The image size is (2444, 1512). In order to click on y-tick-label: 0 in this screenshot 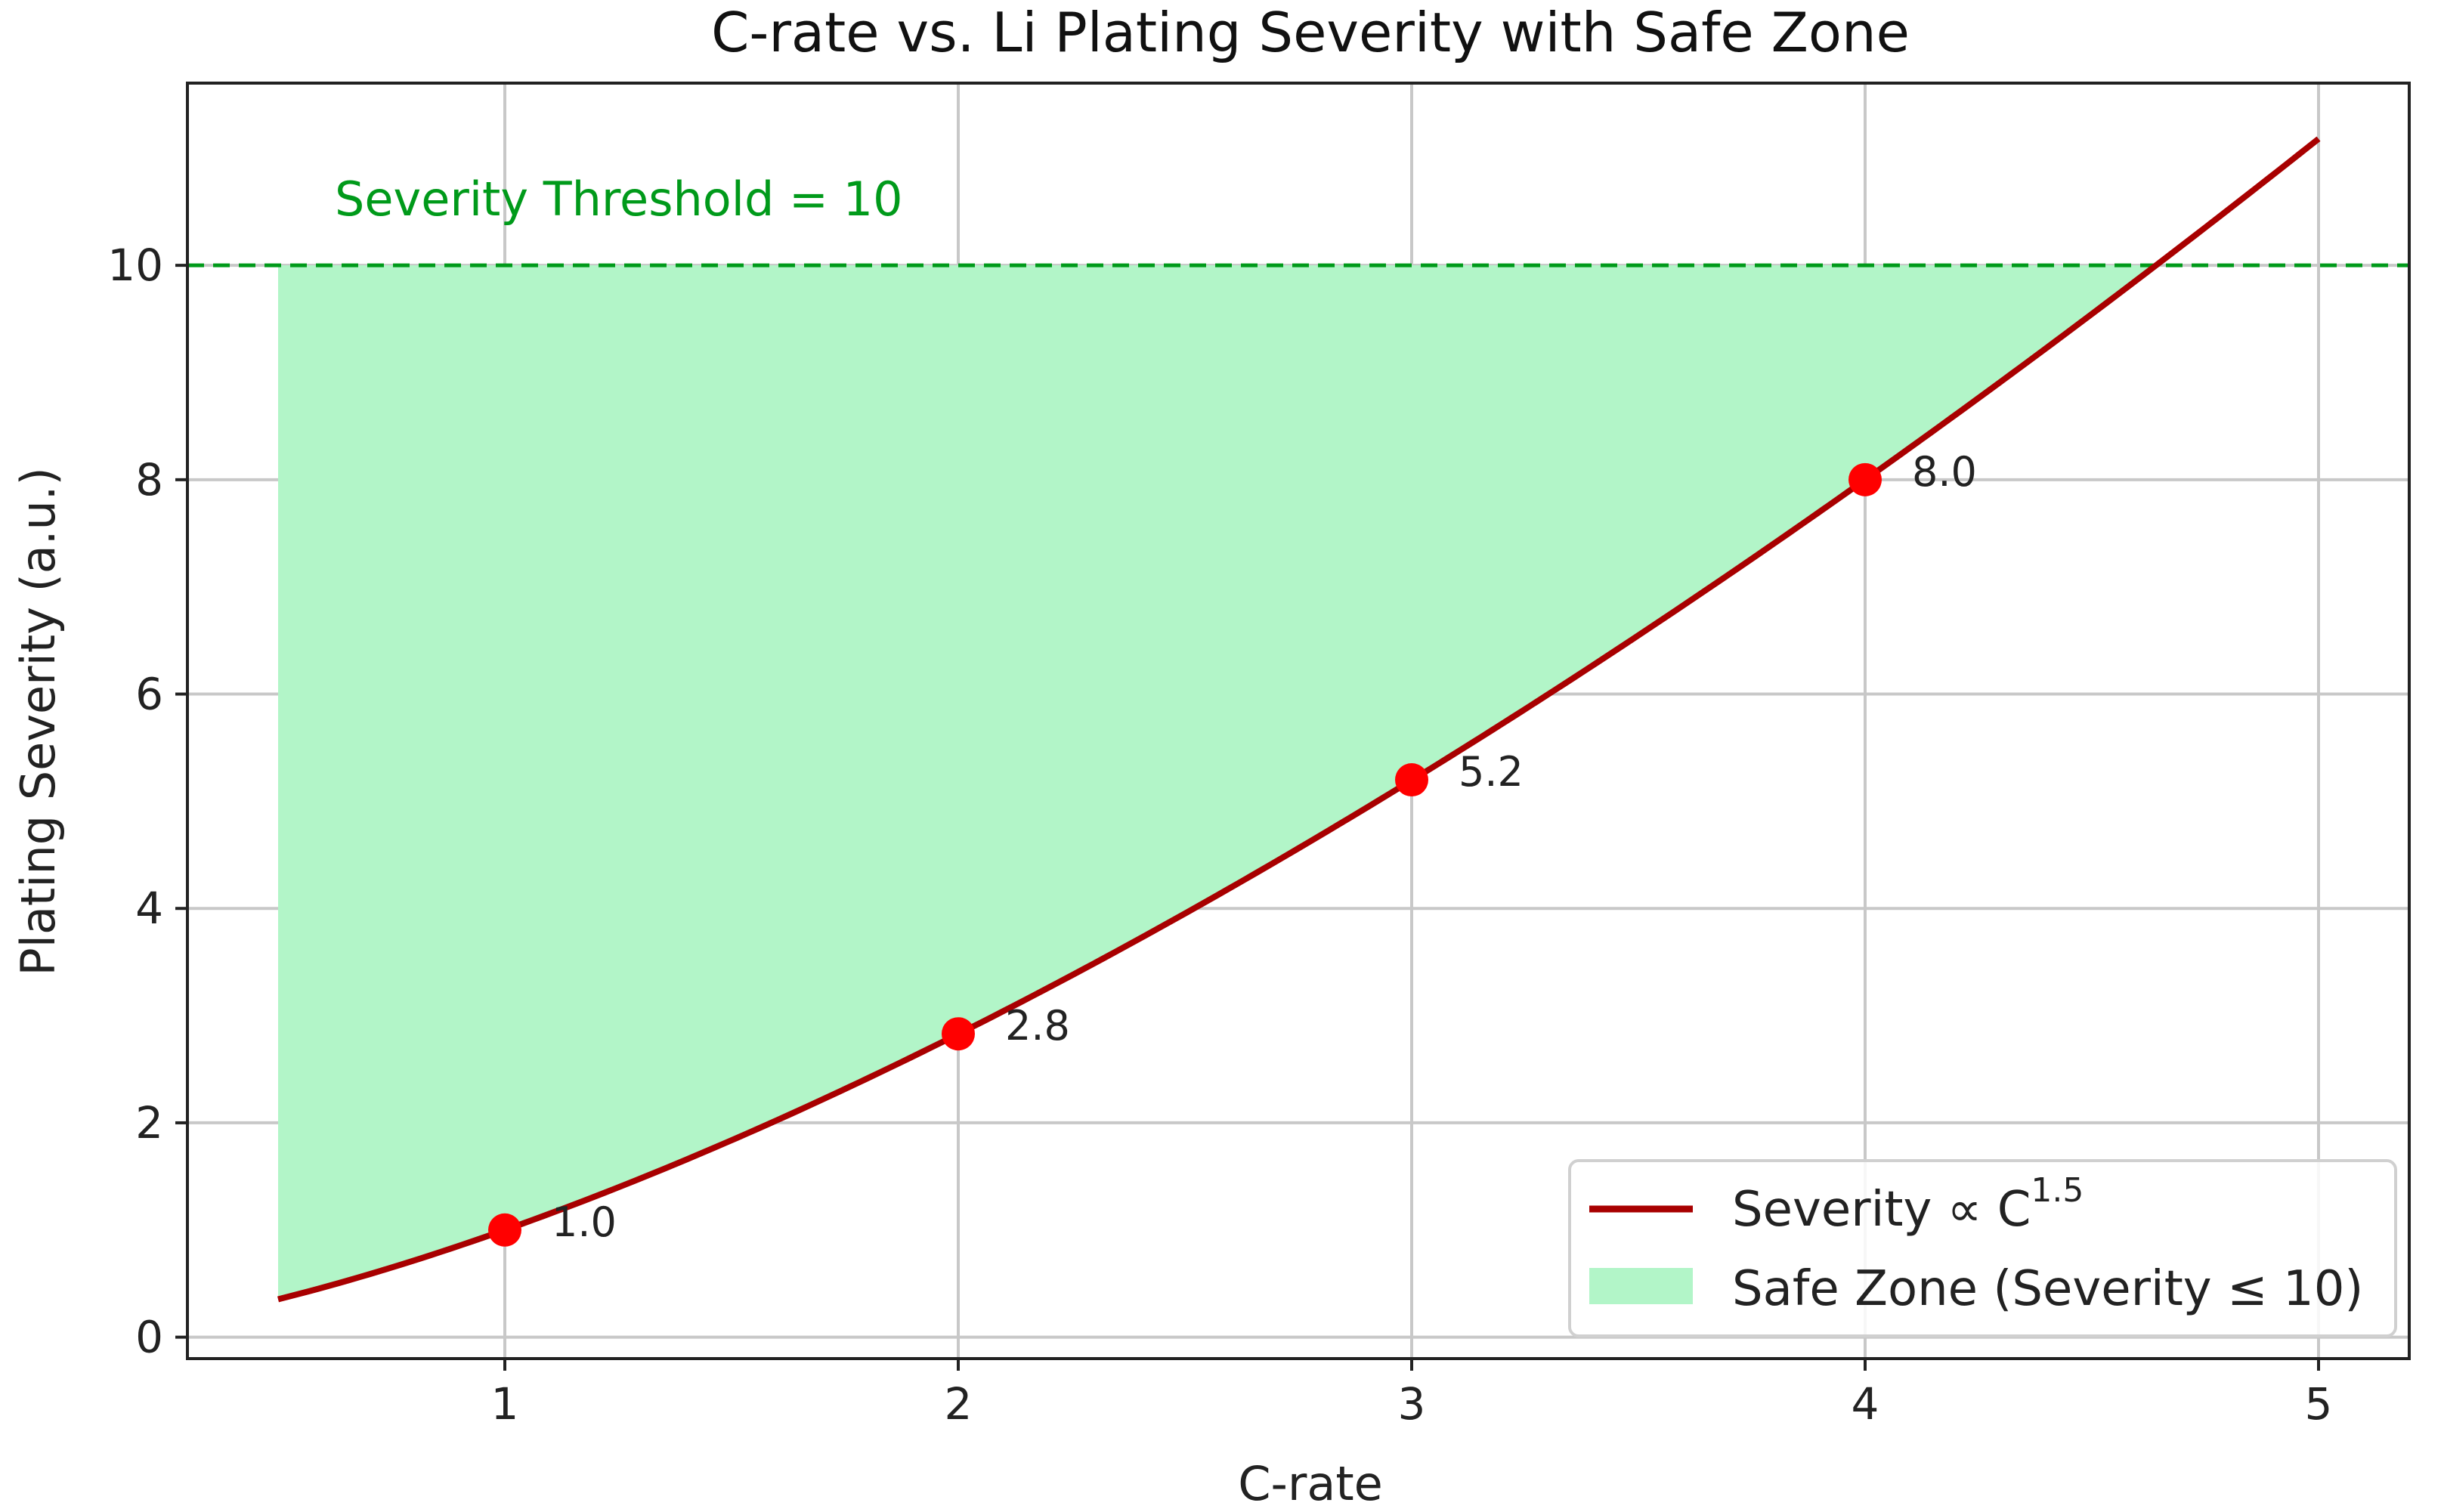, I will do `click(149, 1337)`.